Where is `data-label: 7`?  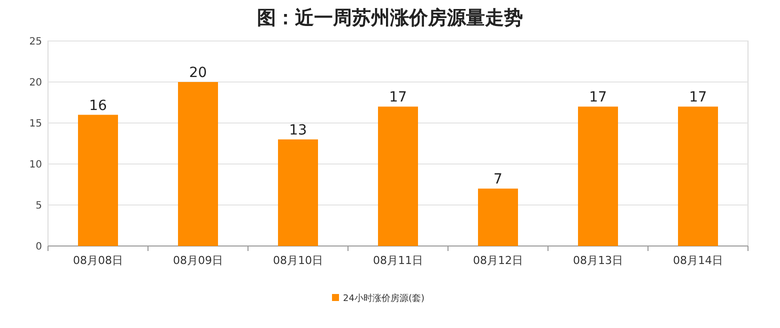 data-label: 7 is located at coordinates (498, 180).